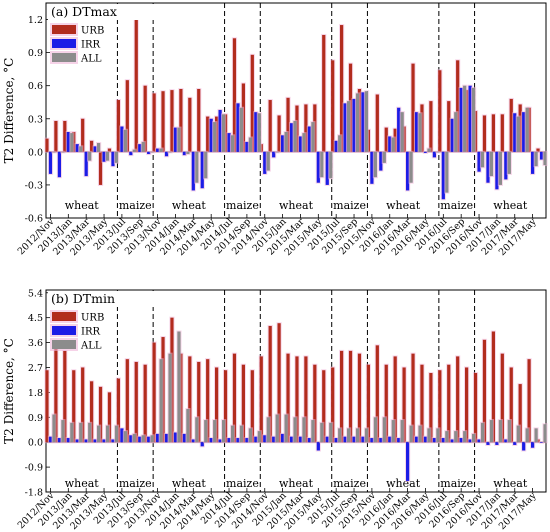  Describe the element at coordinates (35, 343) in the screenshot. I see `y-tick-label: 3.6` at that location.